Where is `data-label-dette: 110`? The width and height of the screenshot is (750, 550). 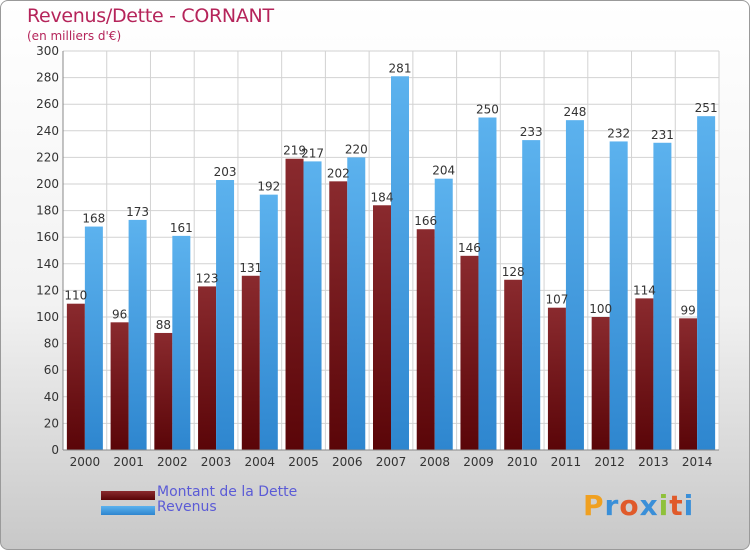 data-label-dette: 110 is located at coordinates (75, 296).